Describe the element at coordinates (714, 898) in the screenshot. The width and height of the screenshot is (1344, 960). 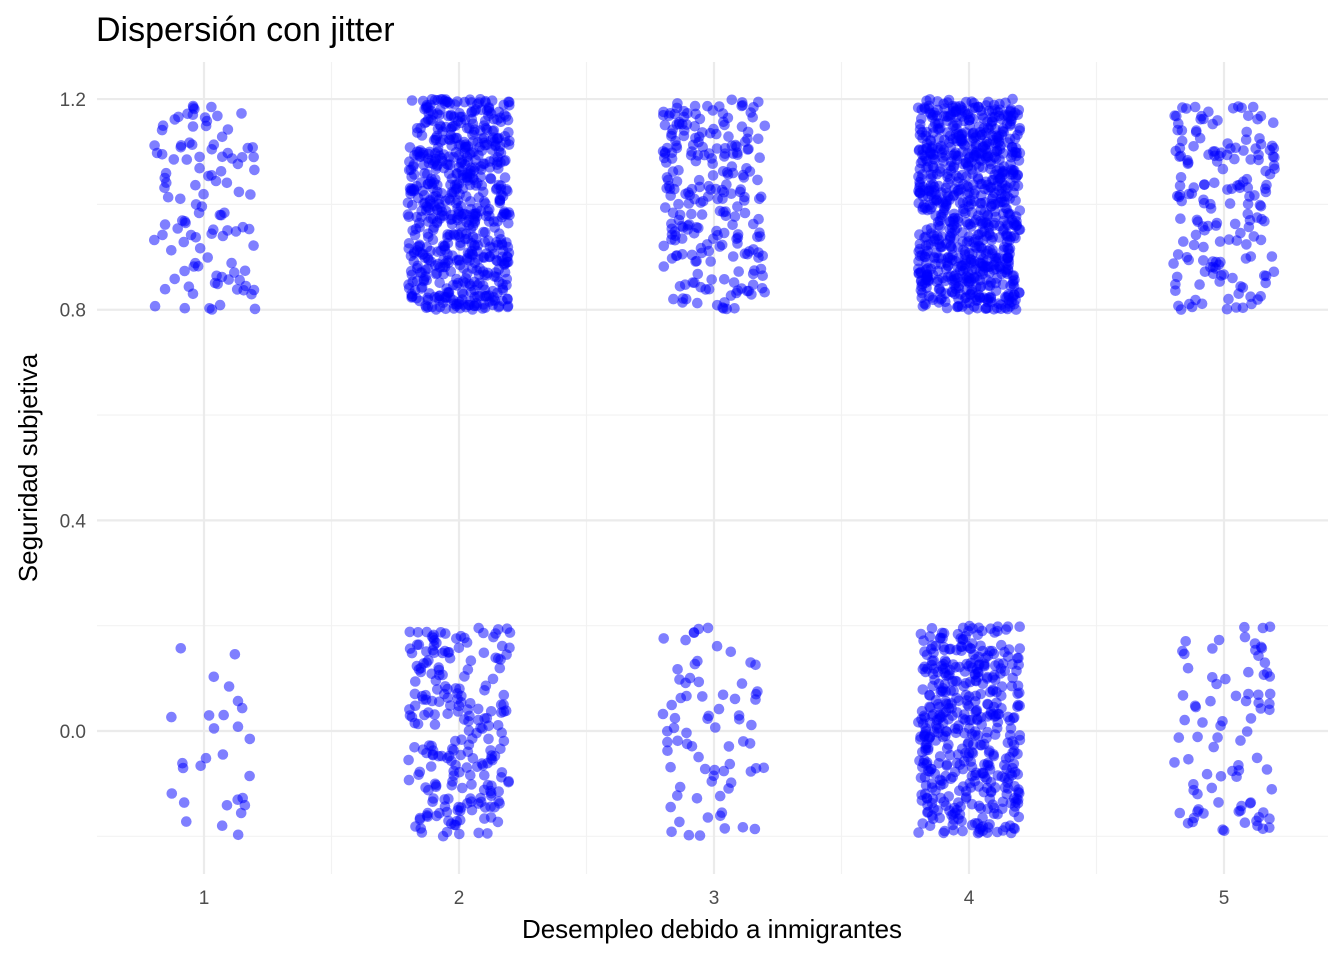
I see `x-tick-label: 3` at that location.